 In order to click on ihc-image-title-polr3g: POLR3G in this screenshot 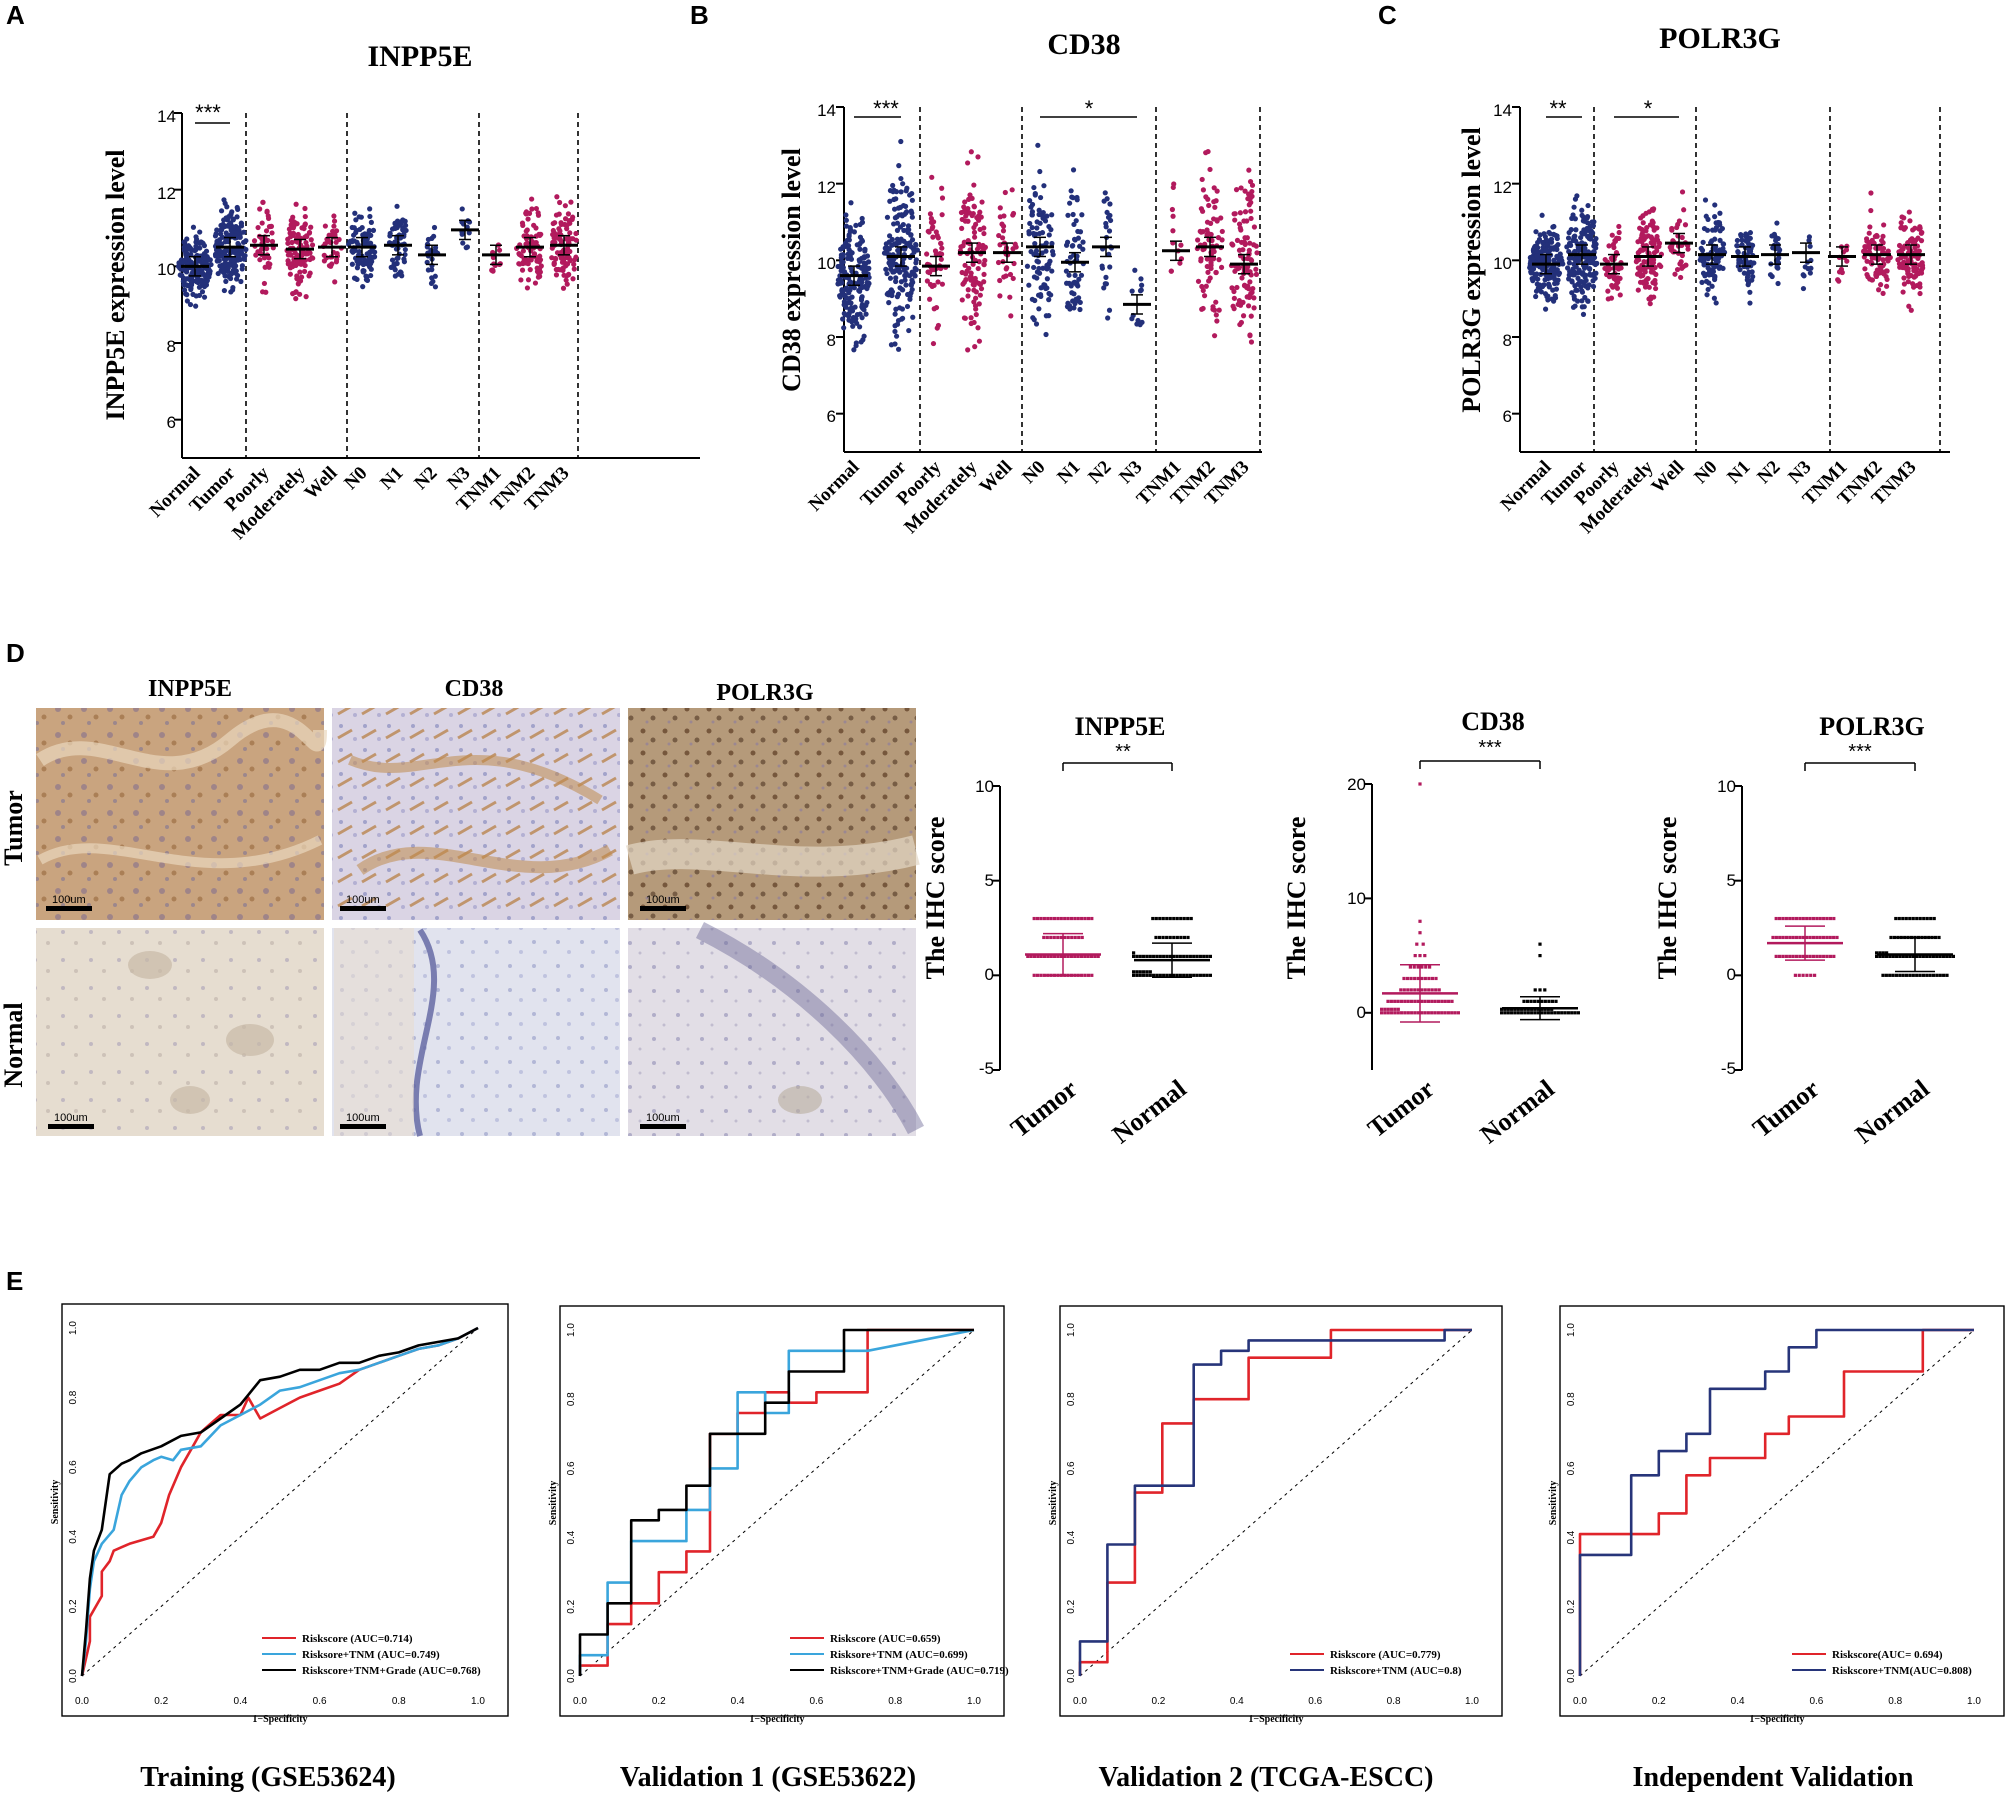, I will do `click(765, 693)`.